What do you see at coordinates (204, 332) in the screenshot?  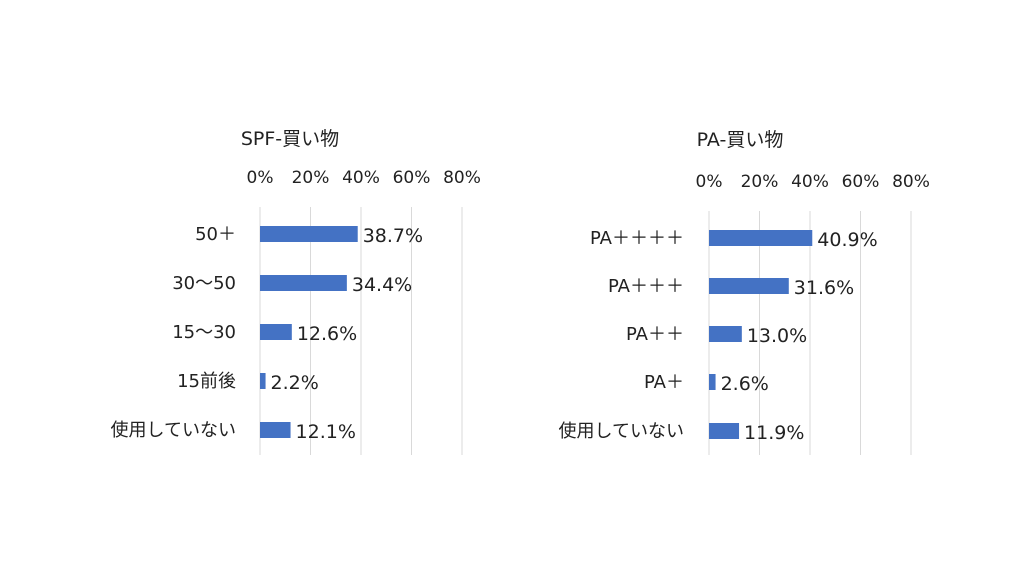 I see `category-label: 15～30` at bounding box center [204, 332].